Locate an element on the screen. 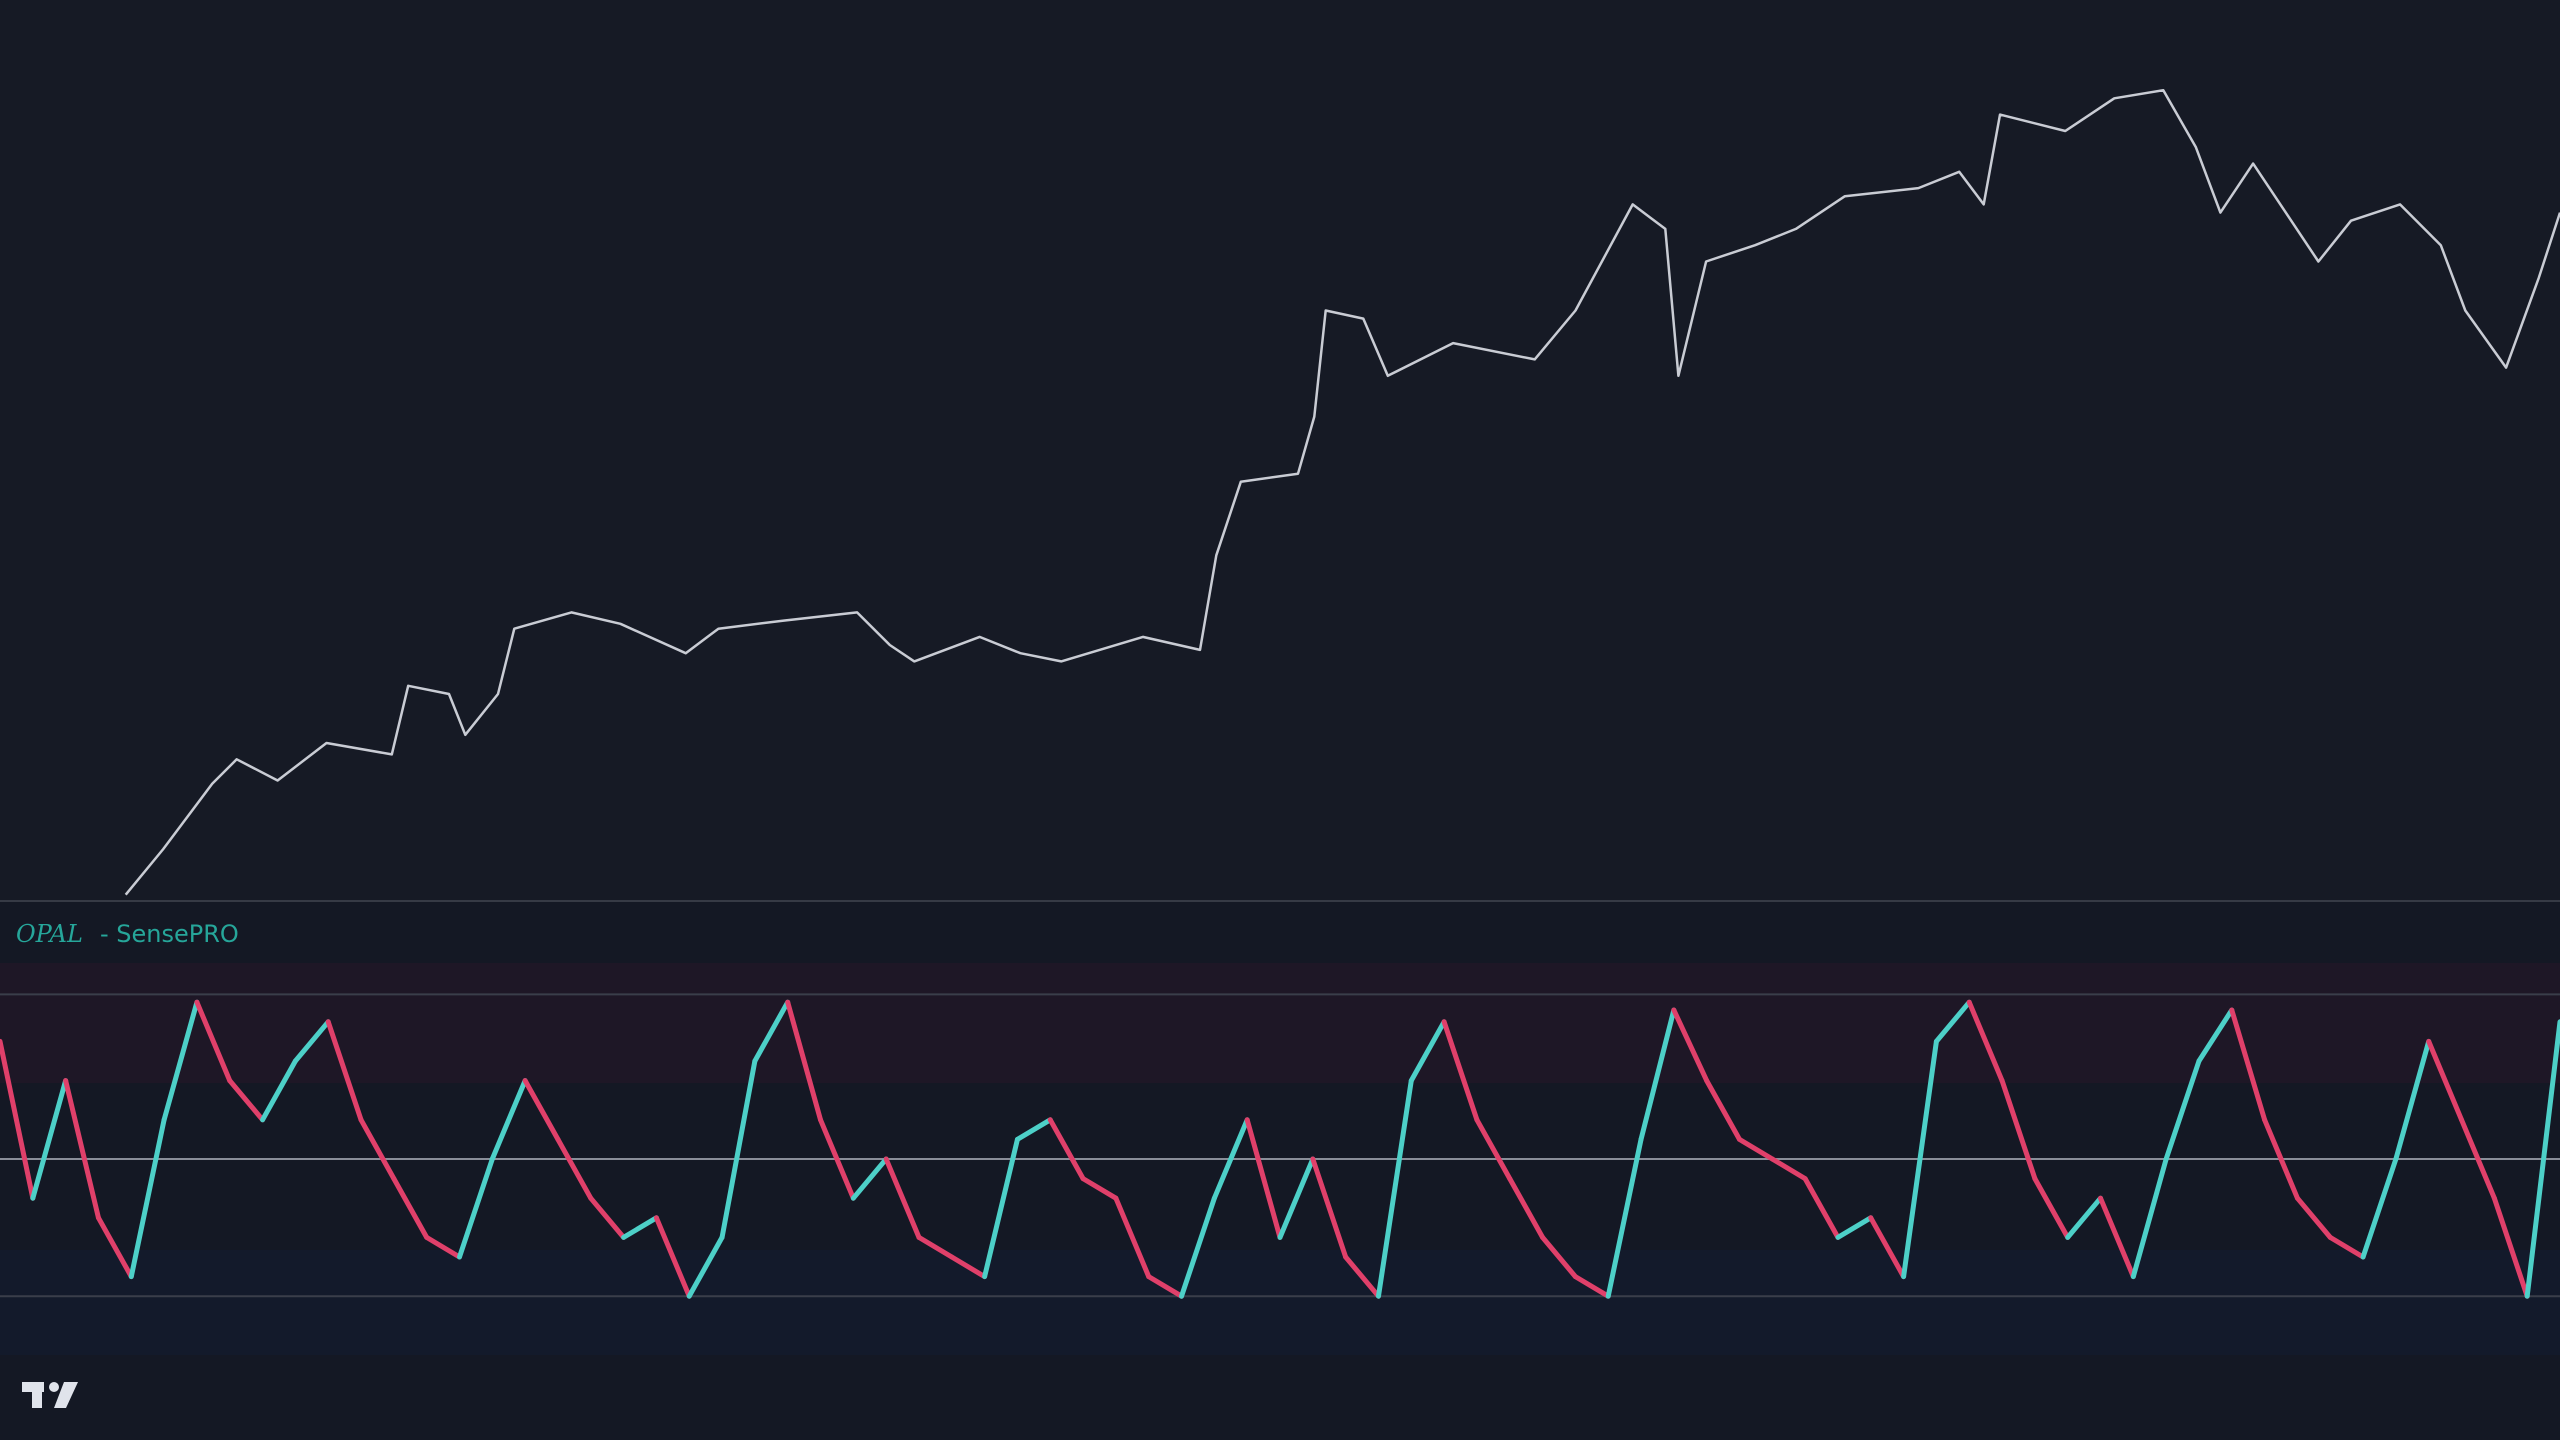 The image size is (2560, 1440). upper-zone is located at coordinates (1280, 1023).